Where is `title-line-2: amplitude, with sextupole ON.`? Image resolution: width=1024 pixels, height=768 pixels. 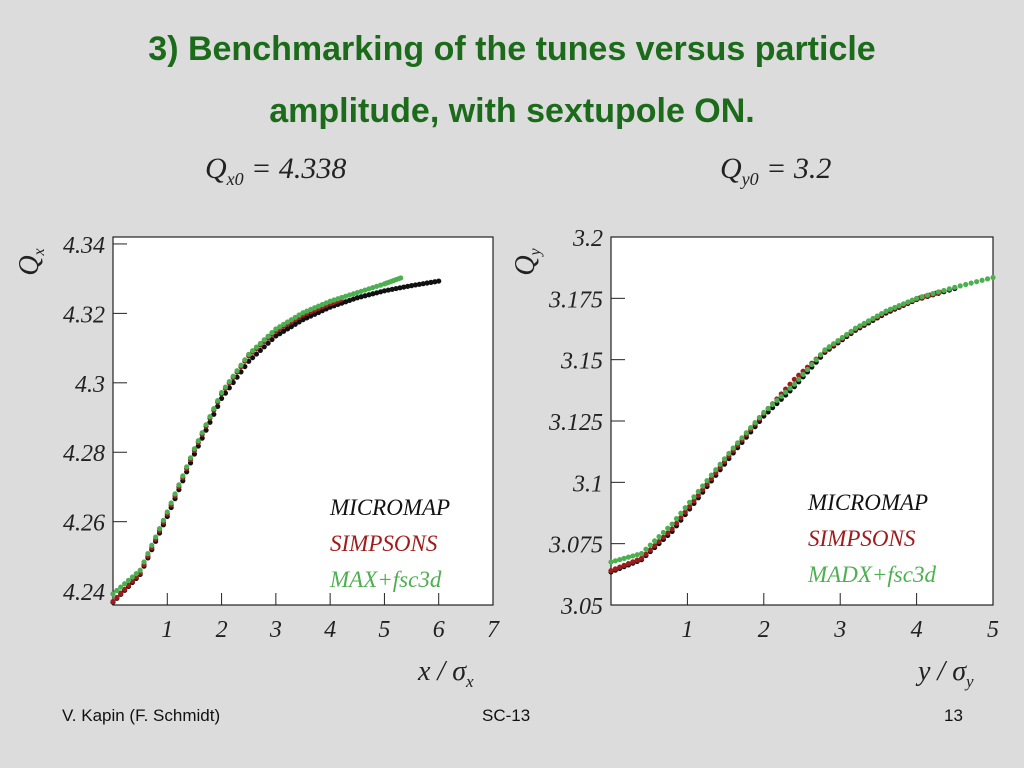
title-line-2: amplitude, with sextupole ON. is located at coordinates (512, 111).